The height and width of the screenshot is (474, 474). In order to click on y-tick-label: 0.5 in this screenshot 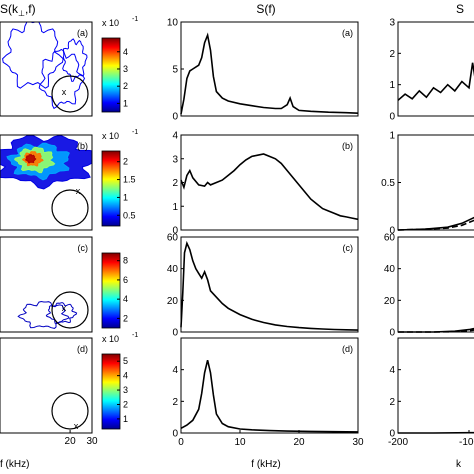, I will do `click(388, 183)`.